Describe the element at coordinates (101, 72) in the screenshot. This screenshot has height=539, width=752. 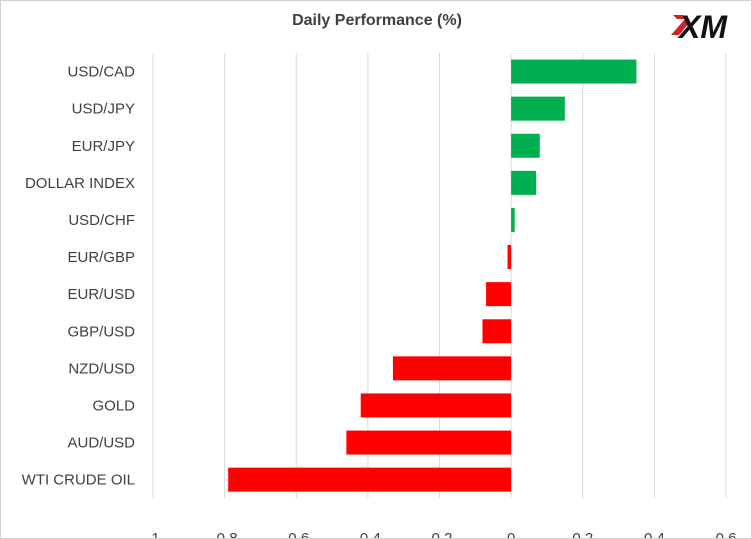
I see `category-label: USD/CAD` at that location.